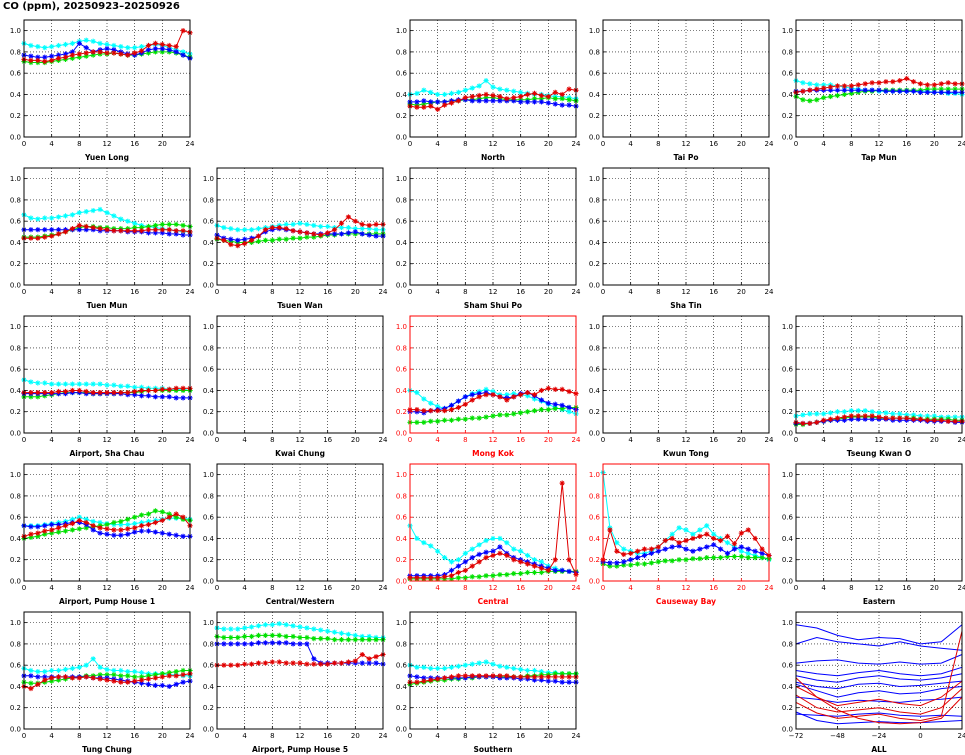 The image size is (965, 755). What do you see at coordinates (209, 539) in the screenshot?
I see `y-tick-label: 0.4` at bounding box center [209, 539].